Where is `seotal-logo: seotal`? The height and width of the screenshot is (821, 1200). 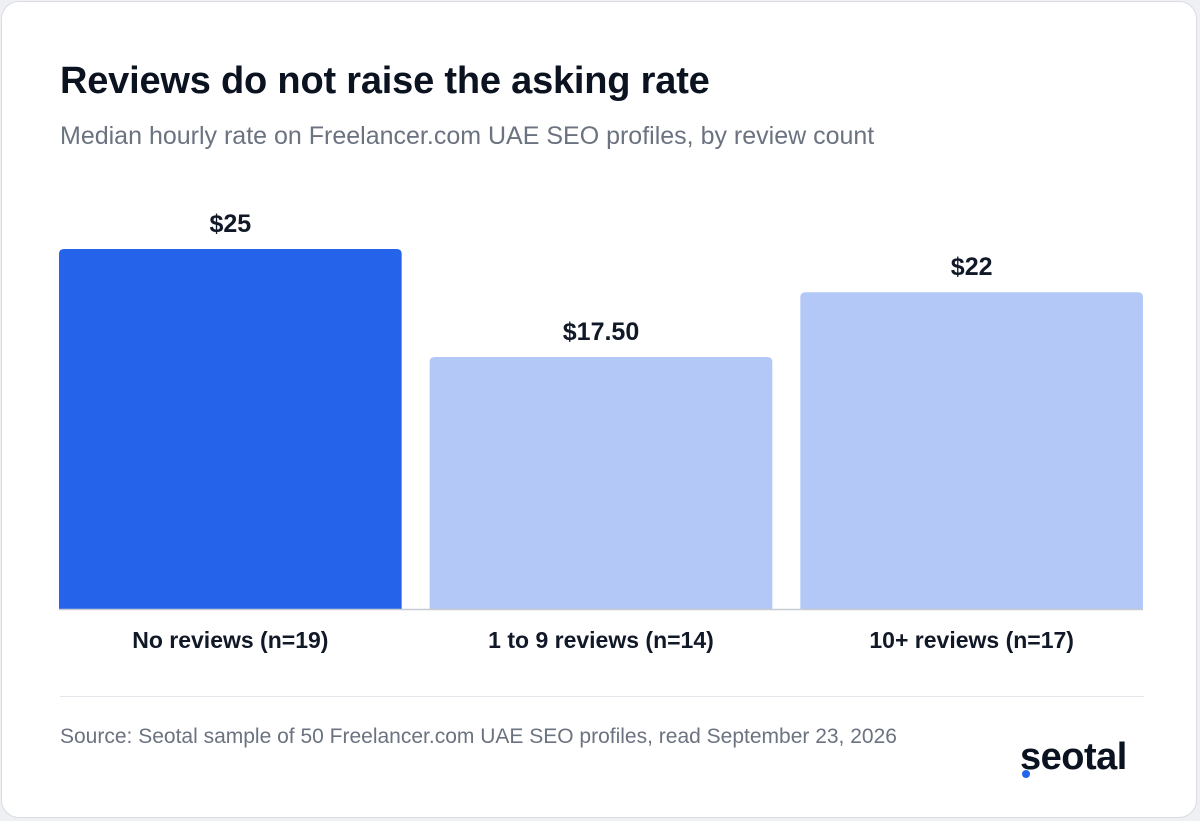
seotal-logo: seotal is located at coordinates (1082, 757).